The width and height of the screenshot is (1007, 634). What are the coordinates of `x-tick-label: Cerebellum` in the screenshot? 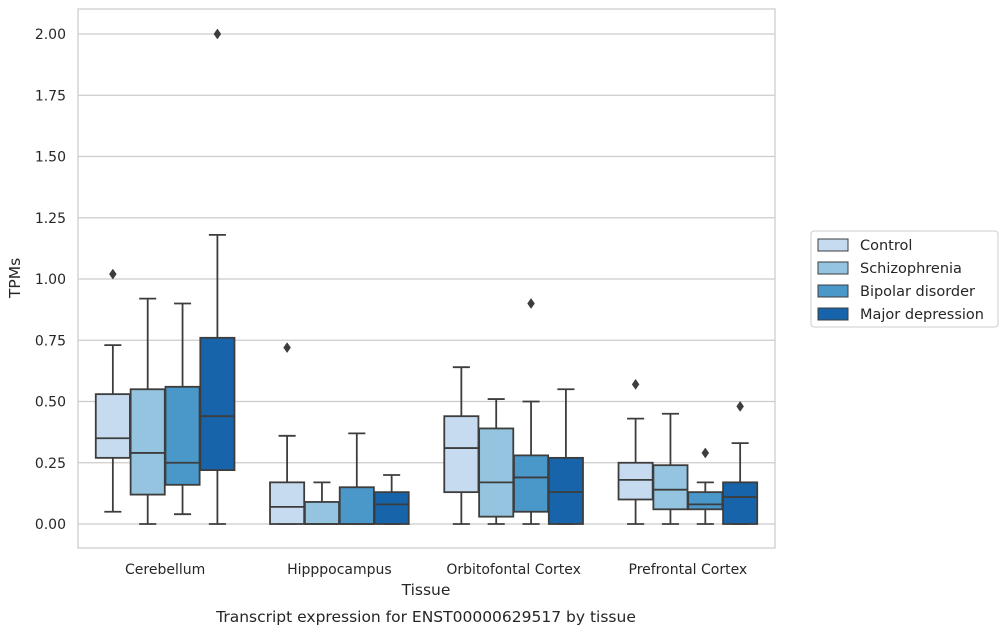 It's located at (165, 570).